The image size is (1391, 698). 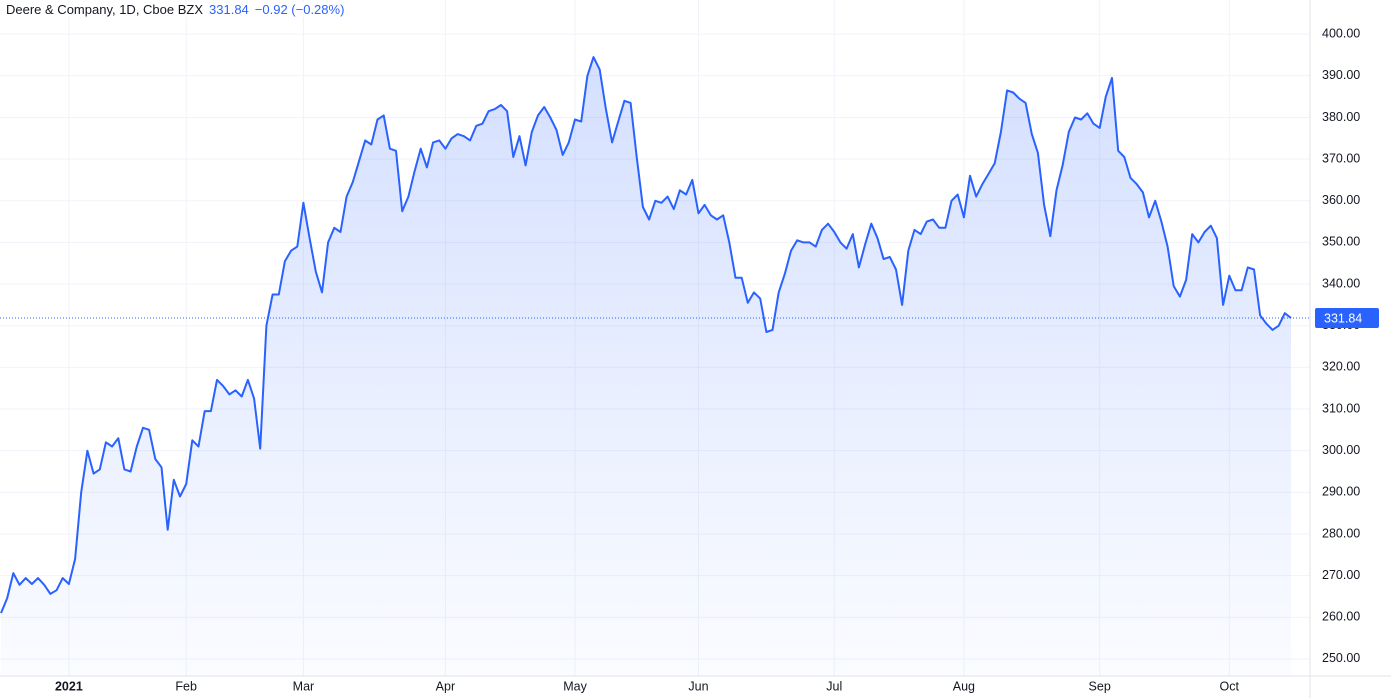 I want to click on x-tick-label: Oct, so click(x=1230, y=686).